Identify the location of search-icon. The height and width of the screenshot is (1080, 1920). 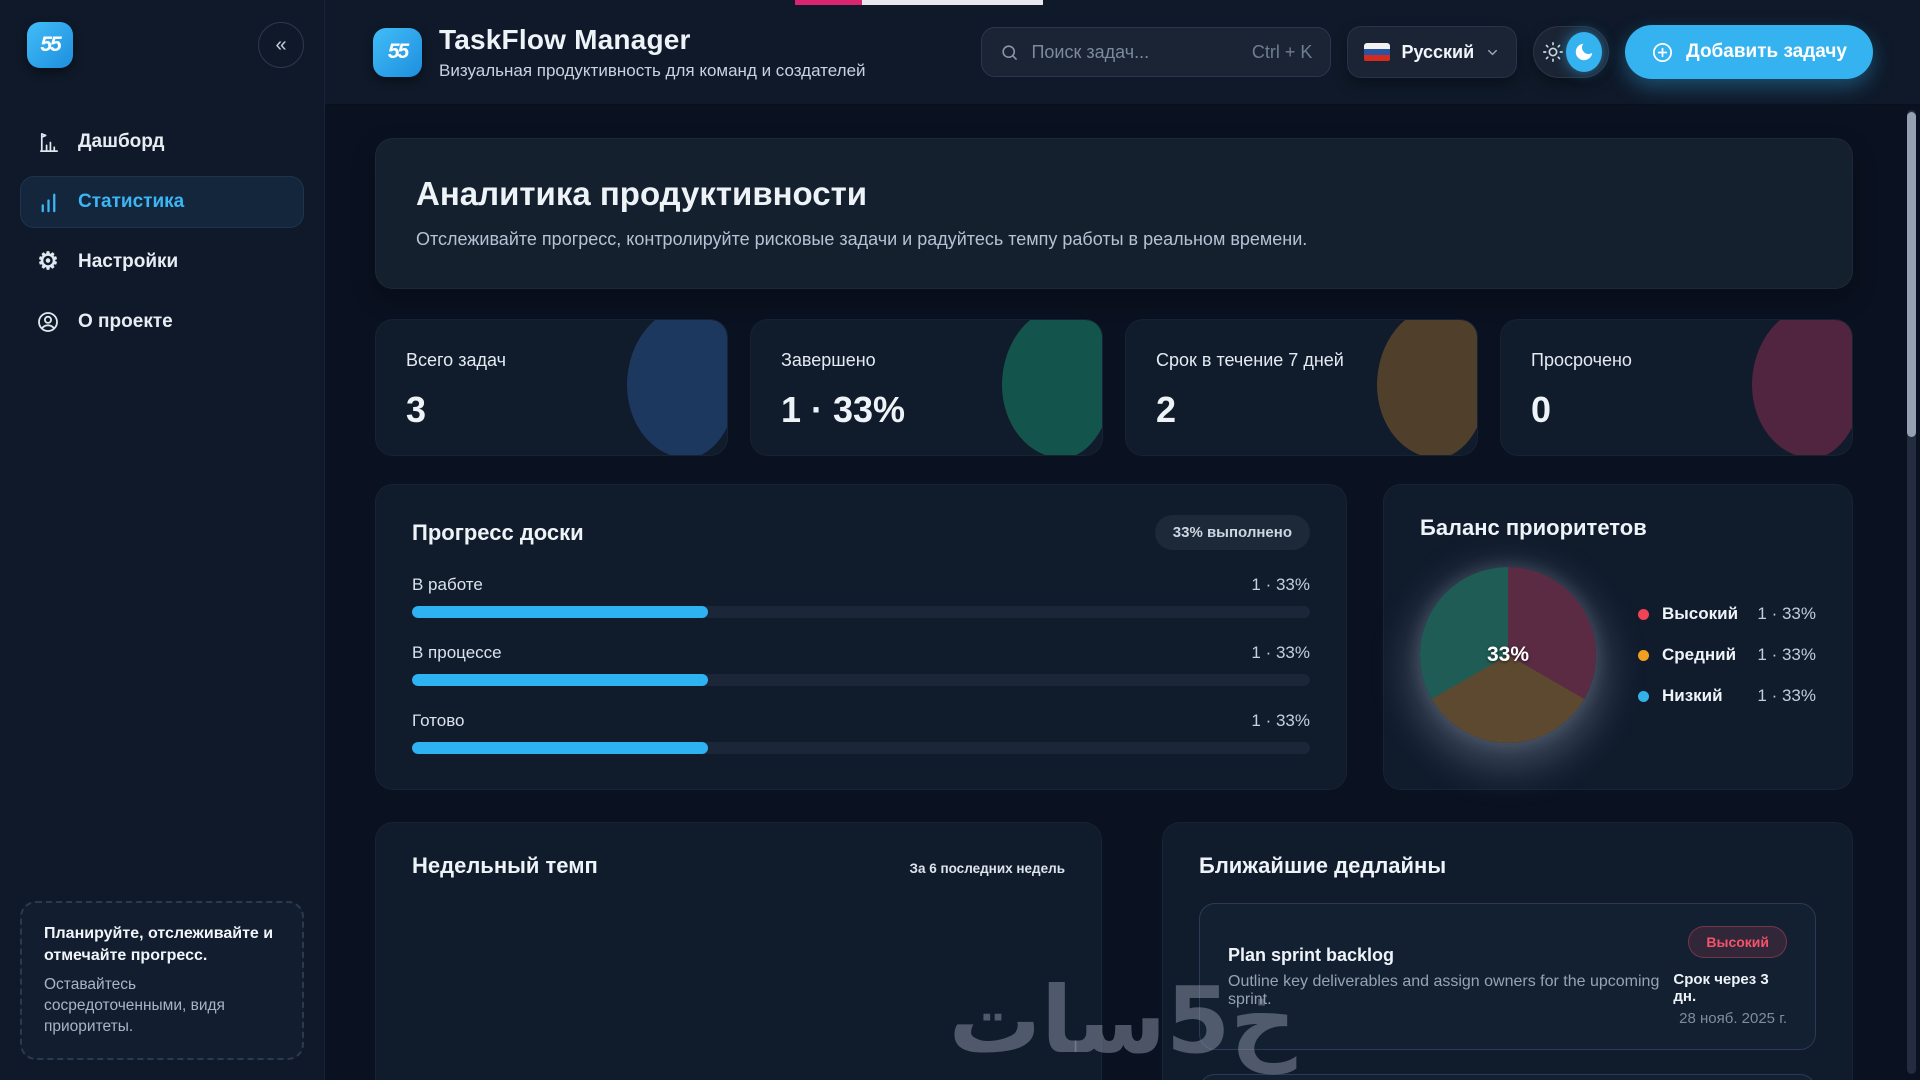
(1009, 52).